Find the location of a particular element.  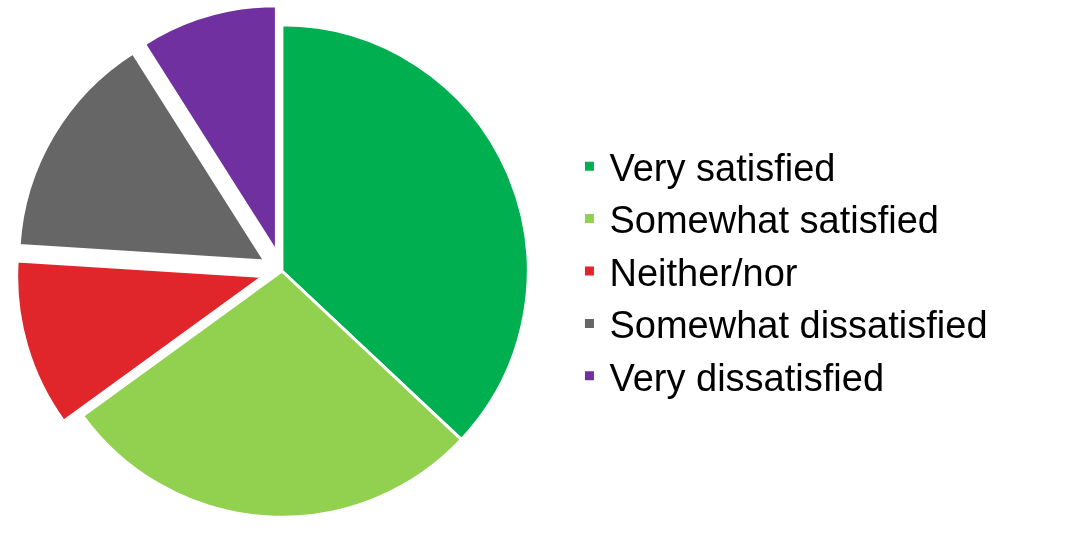

legend-label: Very satisfied is located at coordinates (722, 168).